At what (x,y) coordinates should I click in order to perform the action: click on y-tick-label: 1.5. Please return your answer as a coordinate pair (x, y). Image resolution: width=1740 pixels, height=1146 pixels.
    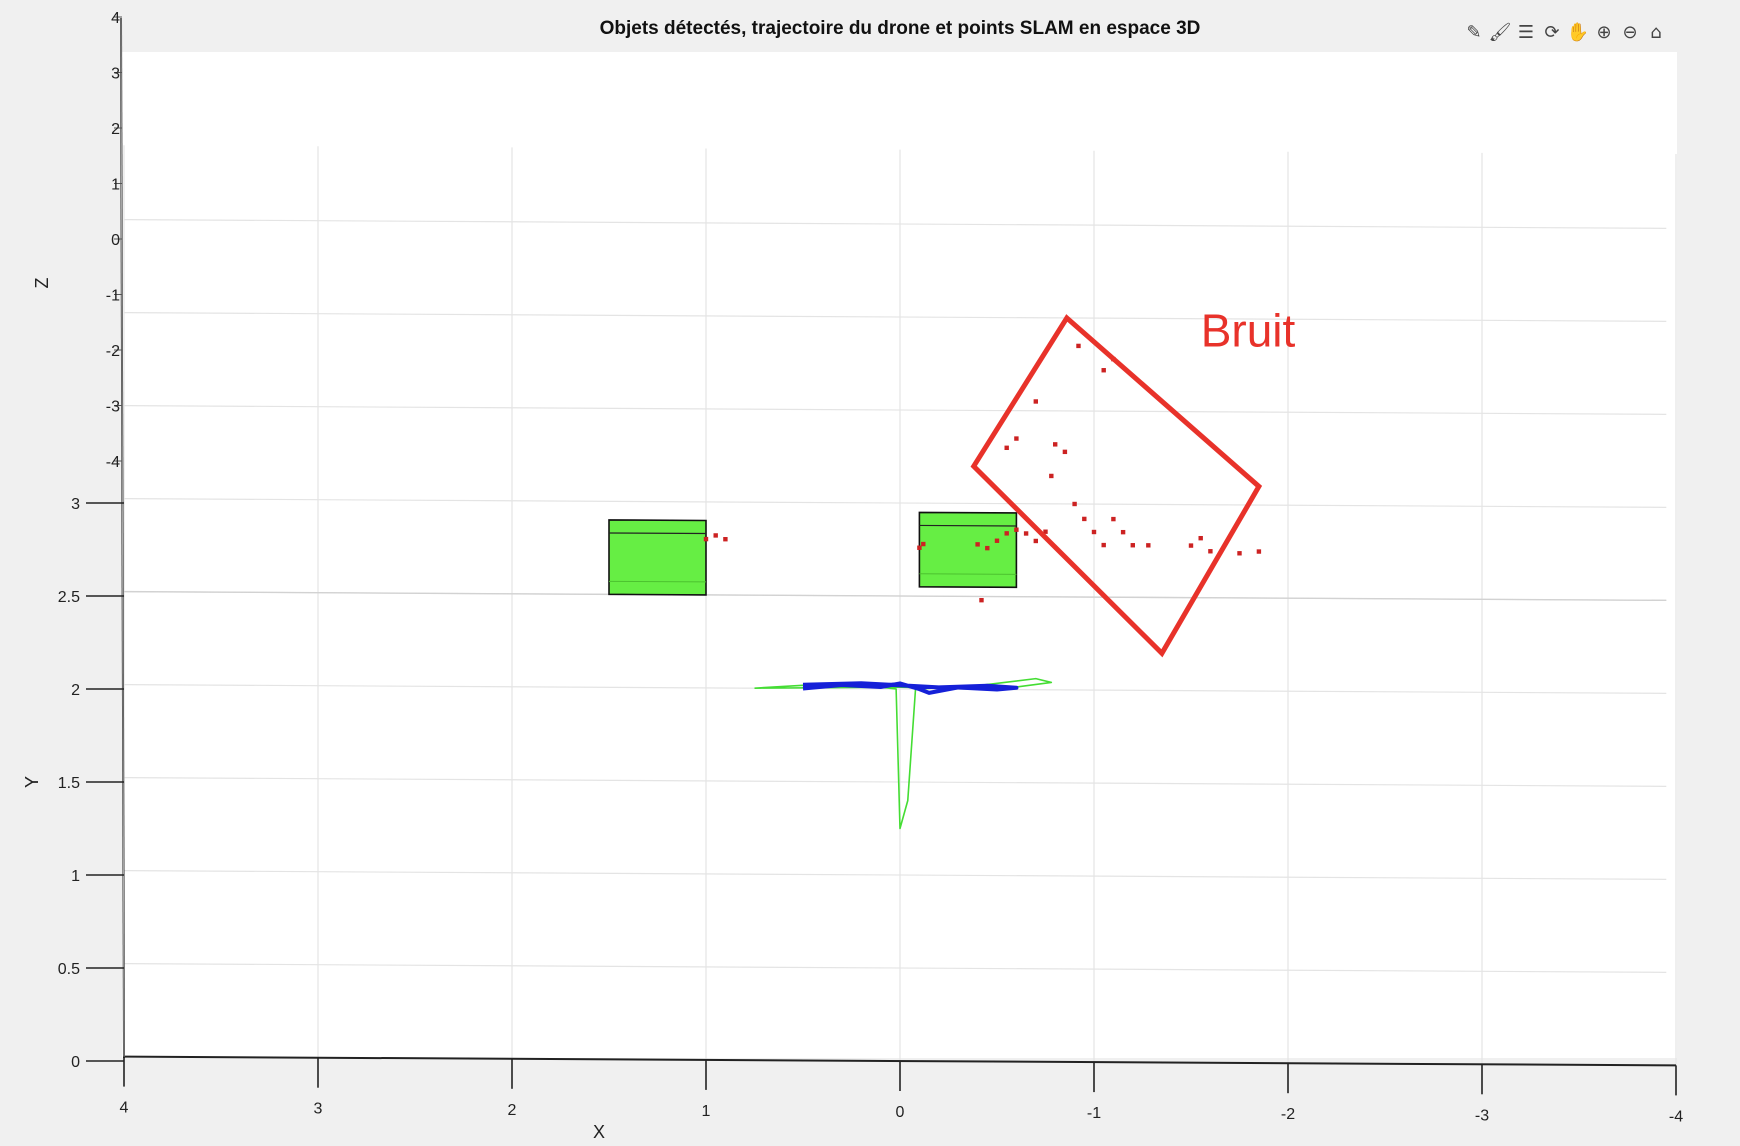
    Looking at the image, I should click on (69, 783).